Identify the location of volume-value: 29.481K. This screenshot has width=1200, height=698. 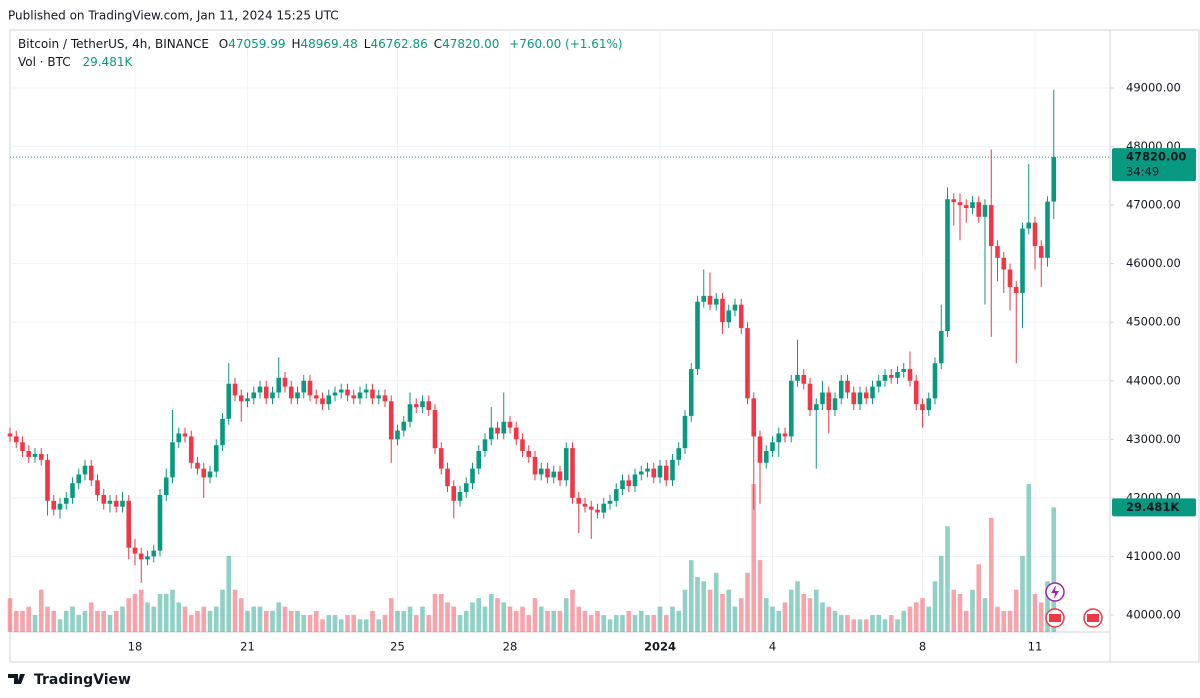
(107, 62).